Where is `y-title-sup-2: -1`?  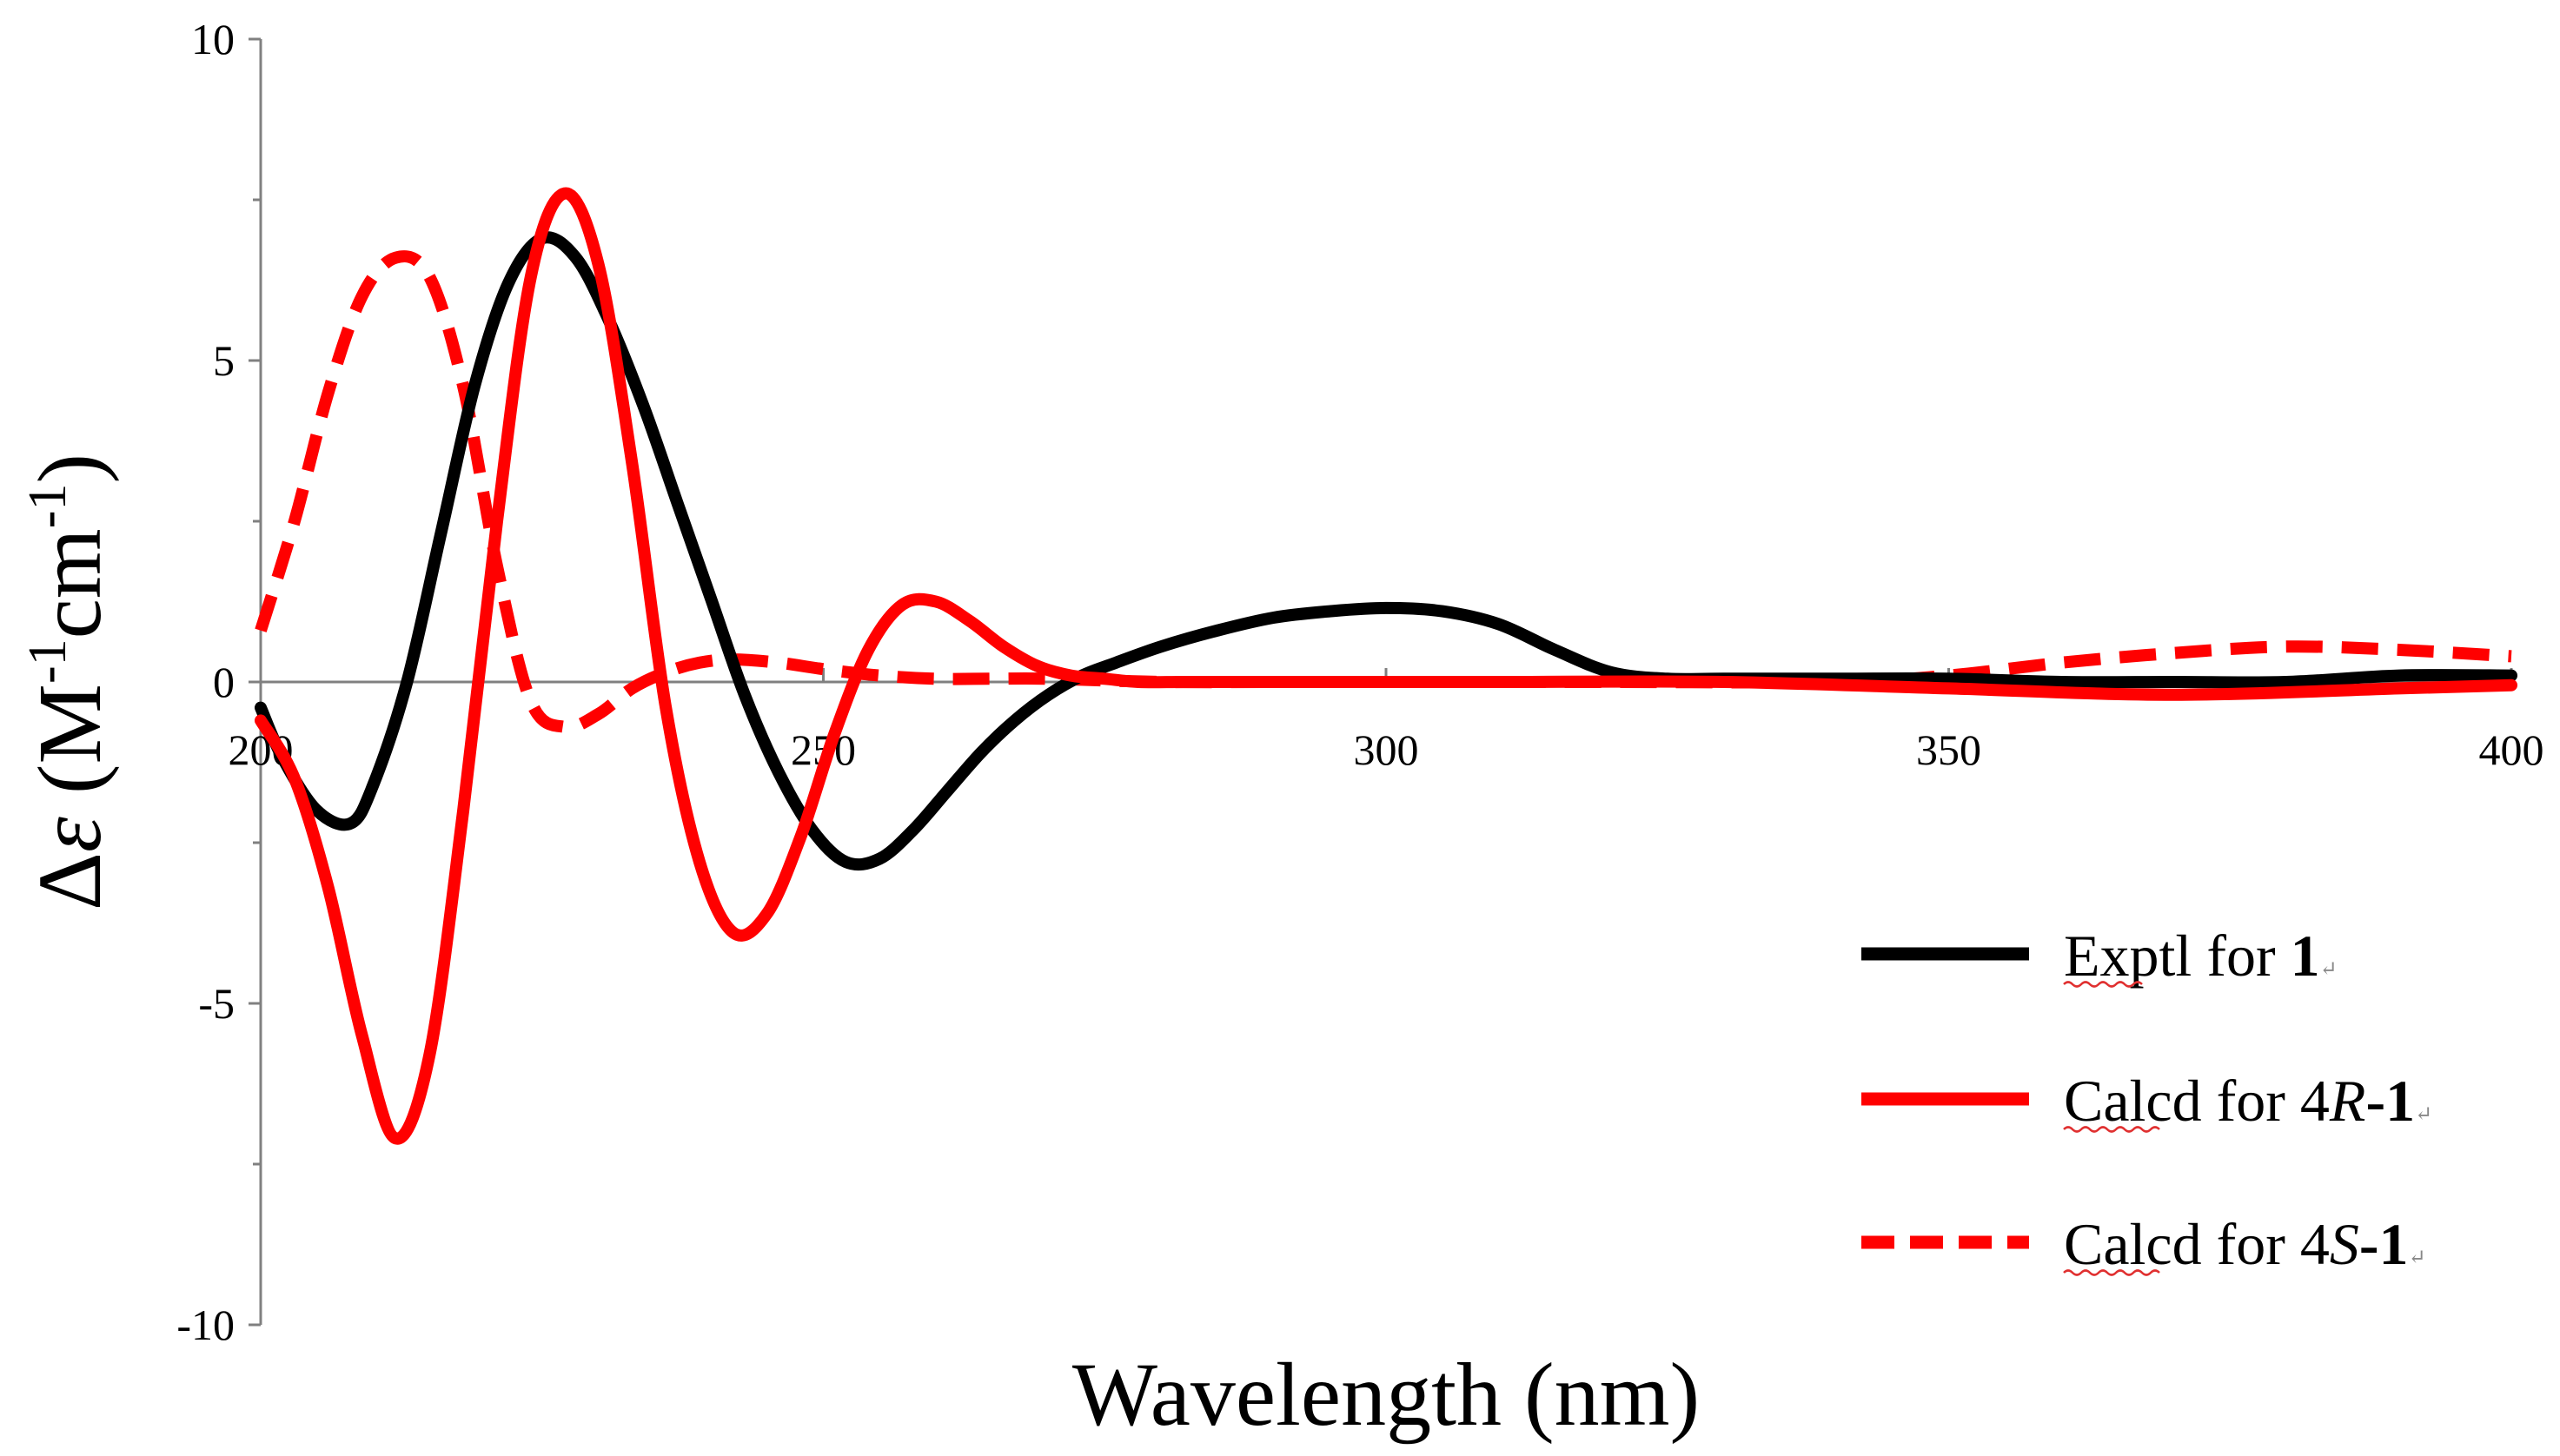 y-title-sup-2: -1 is located at coordinates (48, 506).